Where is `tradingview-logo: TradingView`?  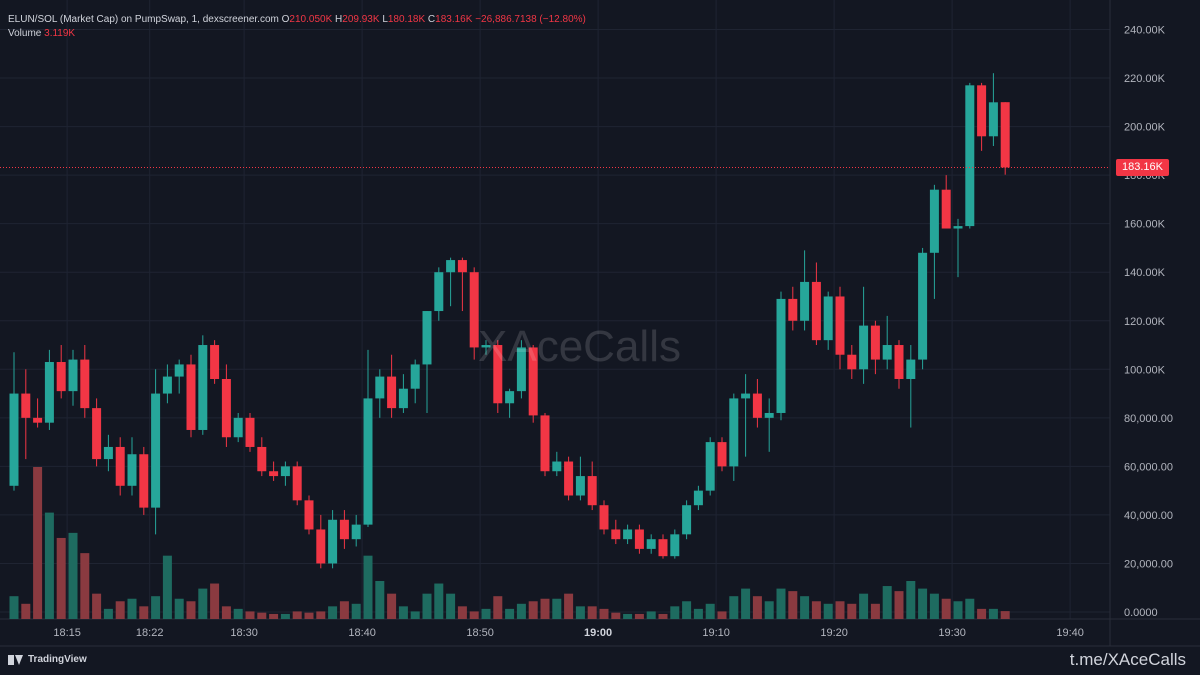 tradingview-logo: TradingView is located at coordinates (47, 659).